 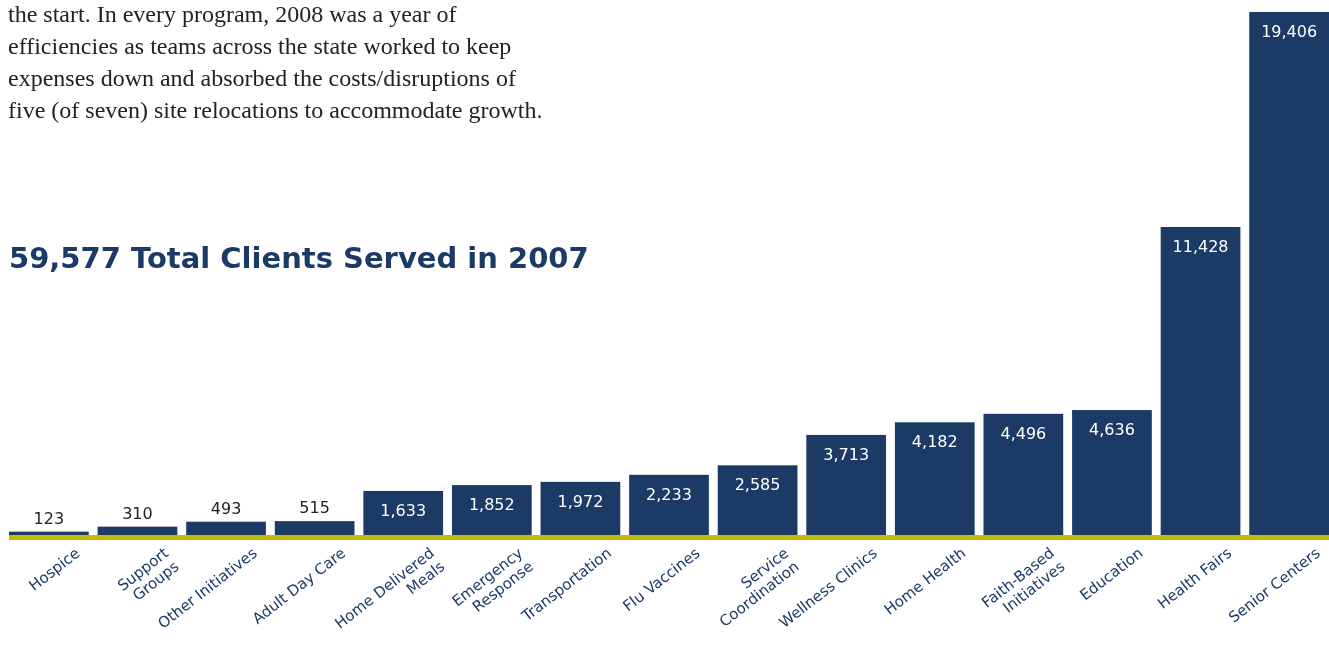 What do you see at coordinates (757, 485) in the screenshot?
I see `data-label: 2,585` at bounding box center [757, 485].